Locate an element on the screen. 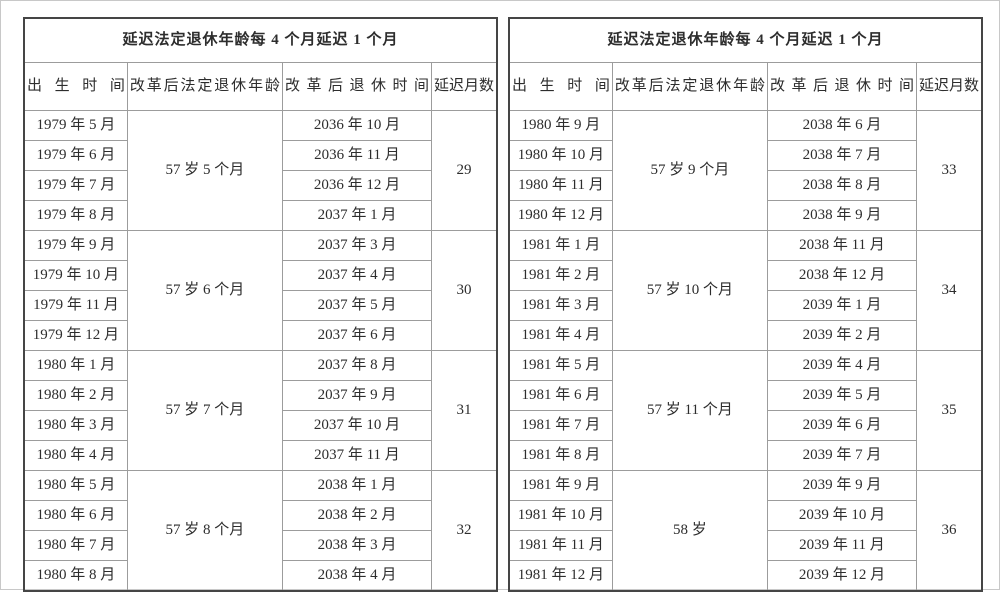  table-row: 1980 年 9 月 57 岁 9 个月 2038 年 6 月 33 is located at coordinates (745, 170).